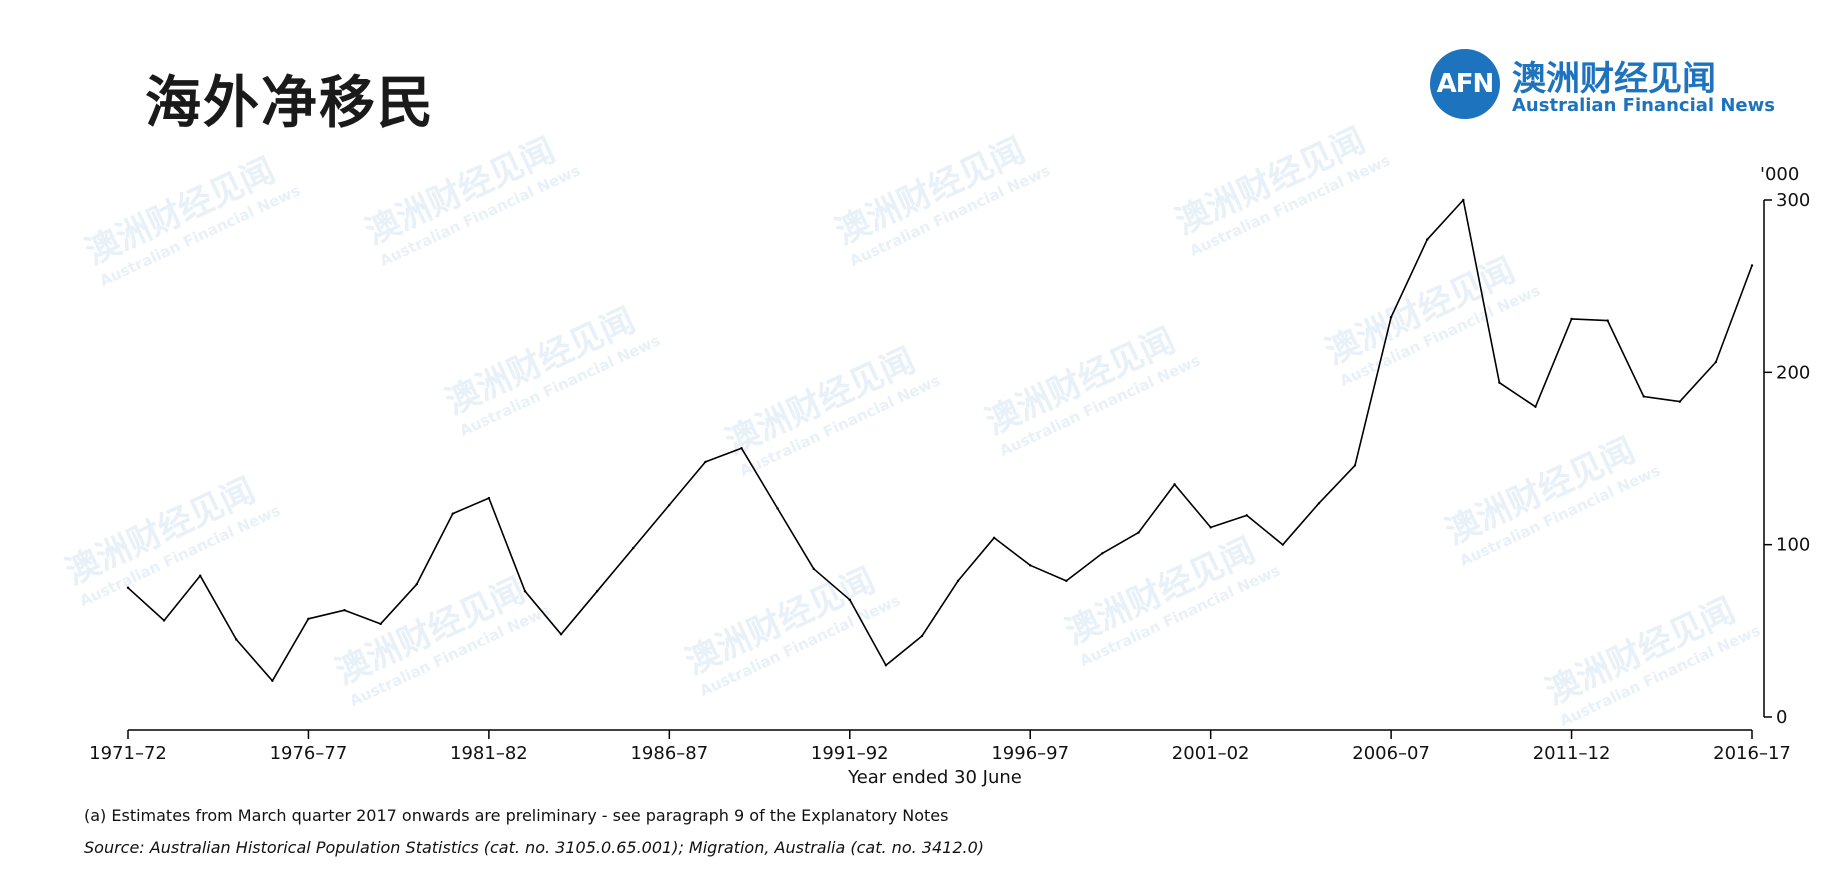  What do you see at coordinates (1793, 200) in the screenshot?
I see `y-tick-label: 300` at bounding box center [1793, 200].